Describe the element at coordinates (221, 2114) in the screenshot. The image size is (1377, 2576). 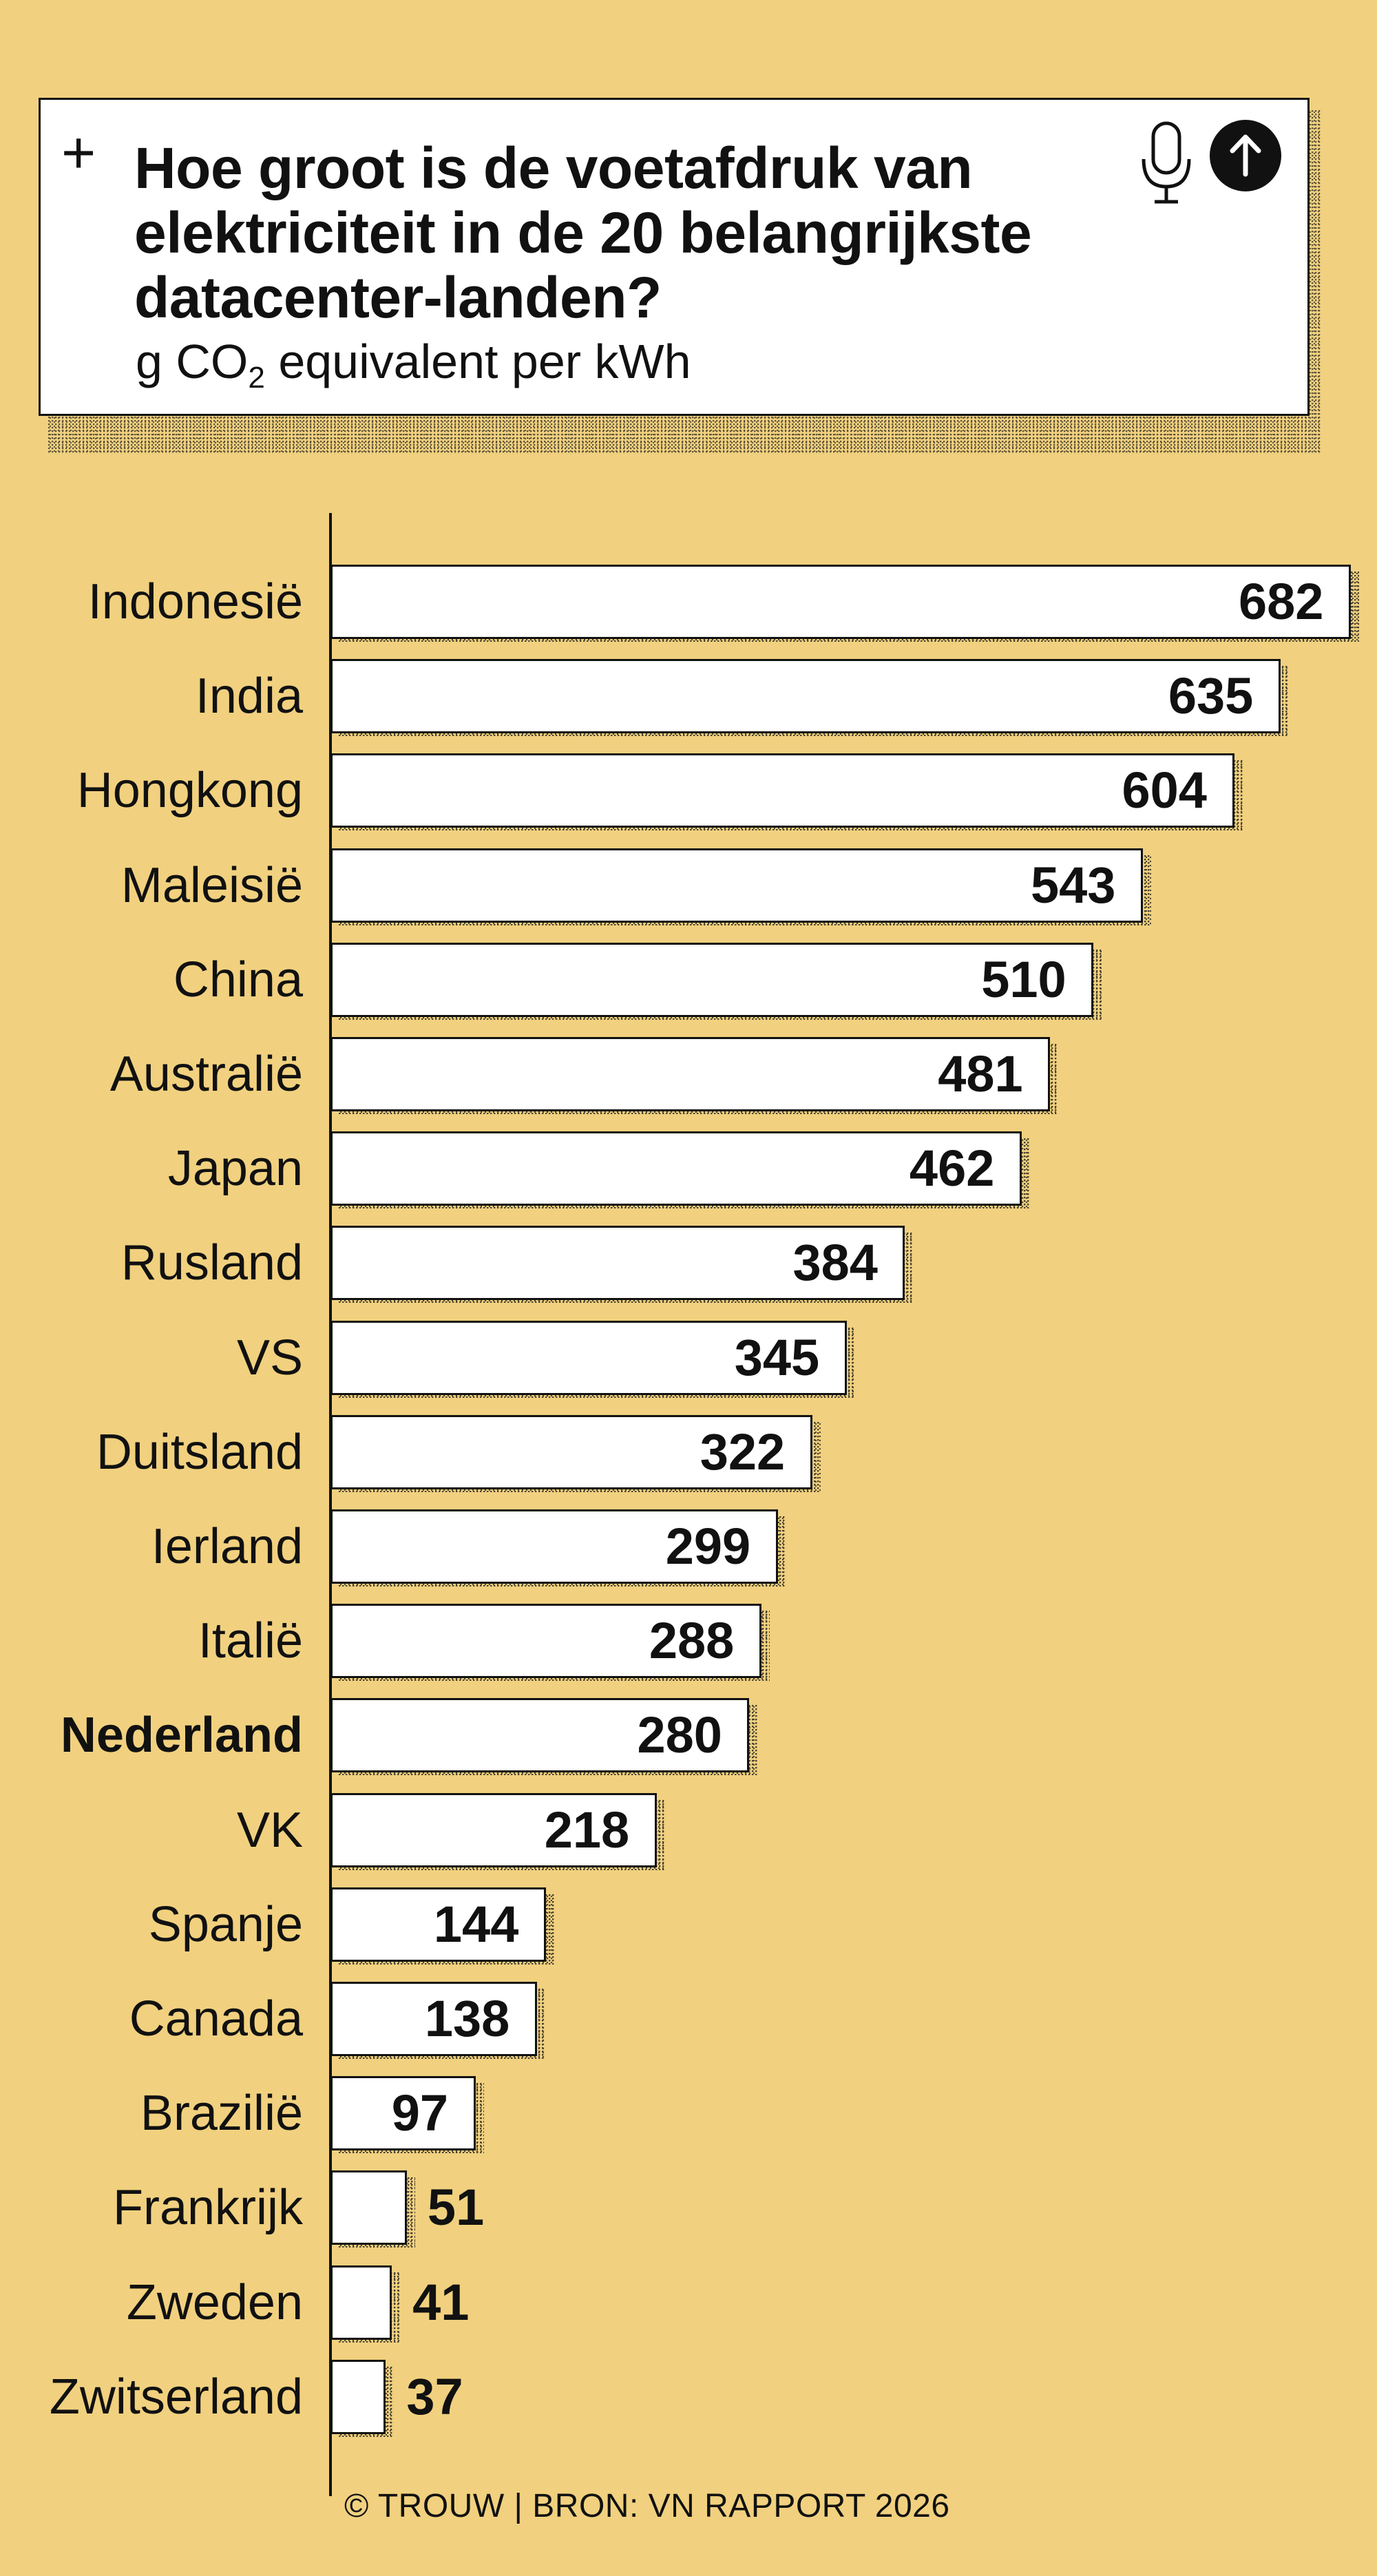
I see `category-label: Brazilië` at that location.